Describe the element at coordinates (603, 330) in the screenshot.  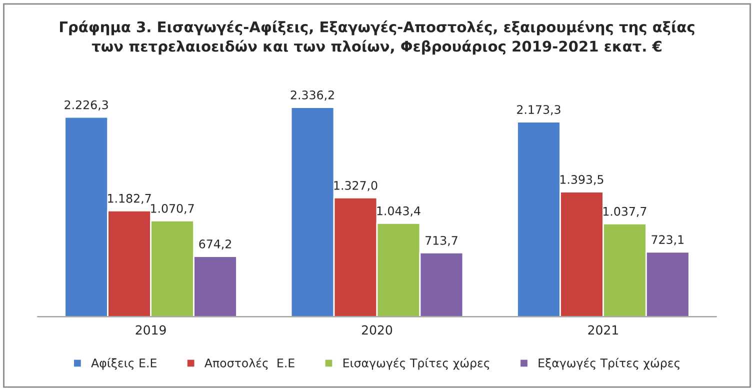
I see `x-tick-label: 2021` at that location.